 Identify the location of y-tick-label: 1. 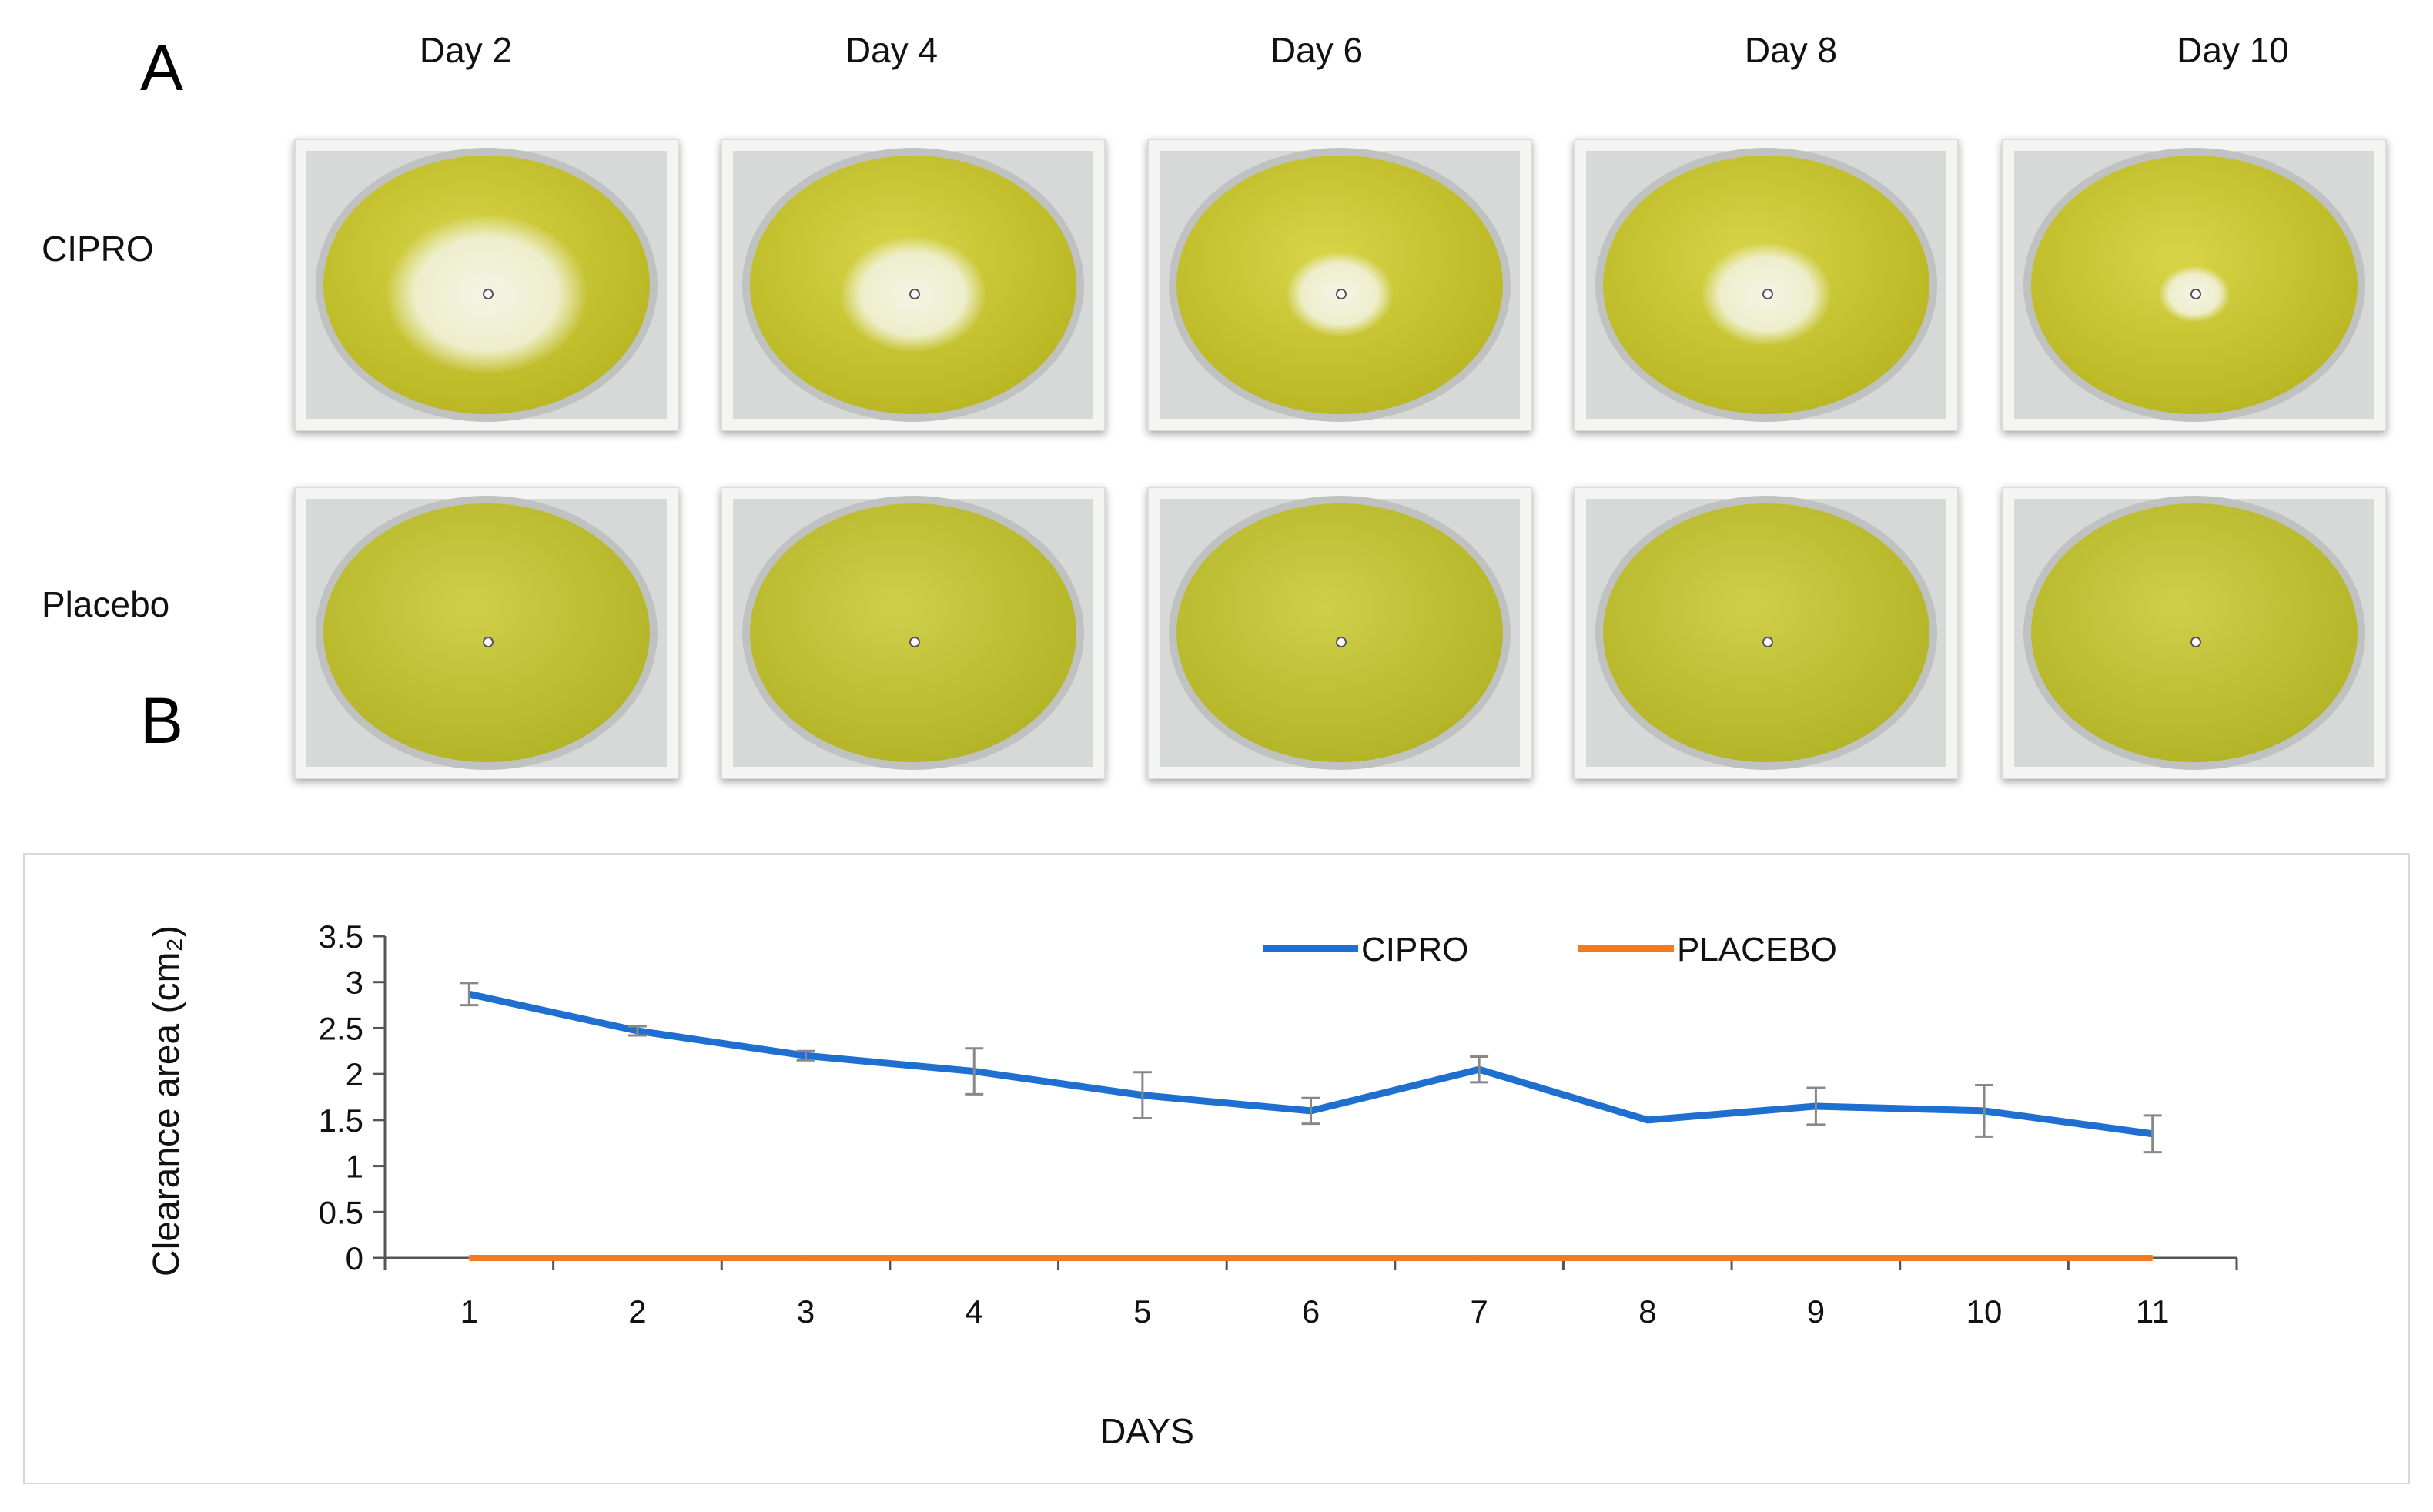
(354, 1167).